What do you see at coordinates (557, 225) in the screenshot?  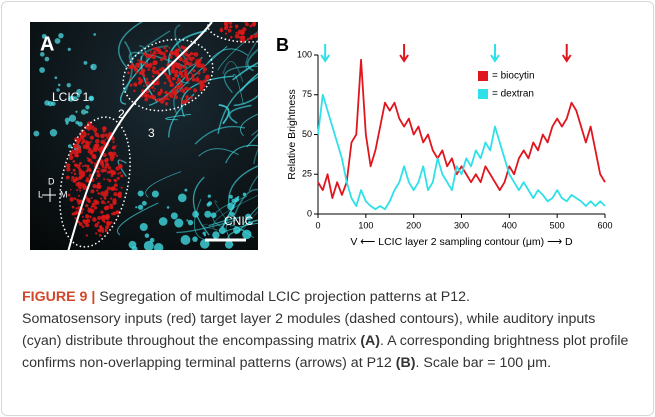 I see `x-tick-label: 500` at bounding box center [557, 225].